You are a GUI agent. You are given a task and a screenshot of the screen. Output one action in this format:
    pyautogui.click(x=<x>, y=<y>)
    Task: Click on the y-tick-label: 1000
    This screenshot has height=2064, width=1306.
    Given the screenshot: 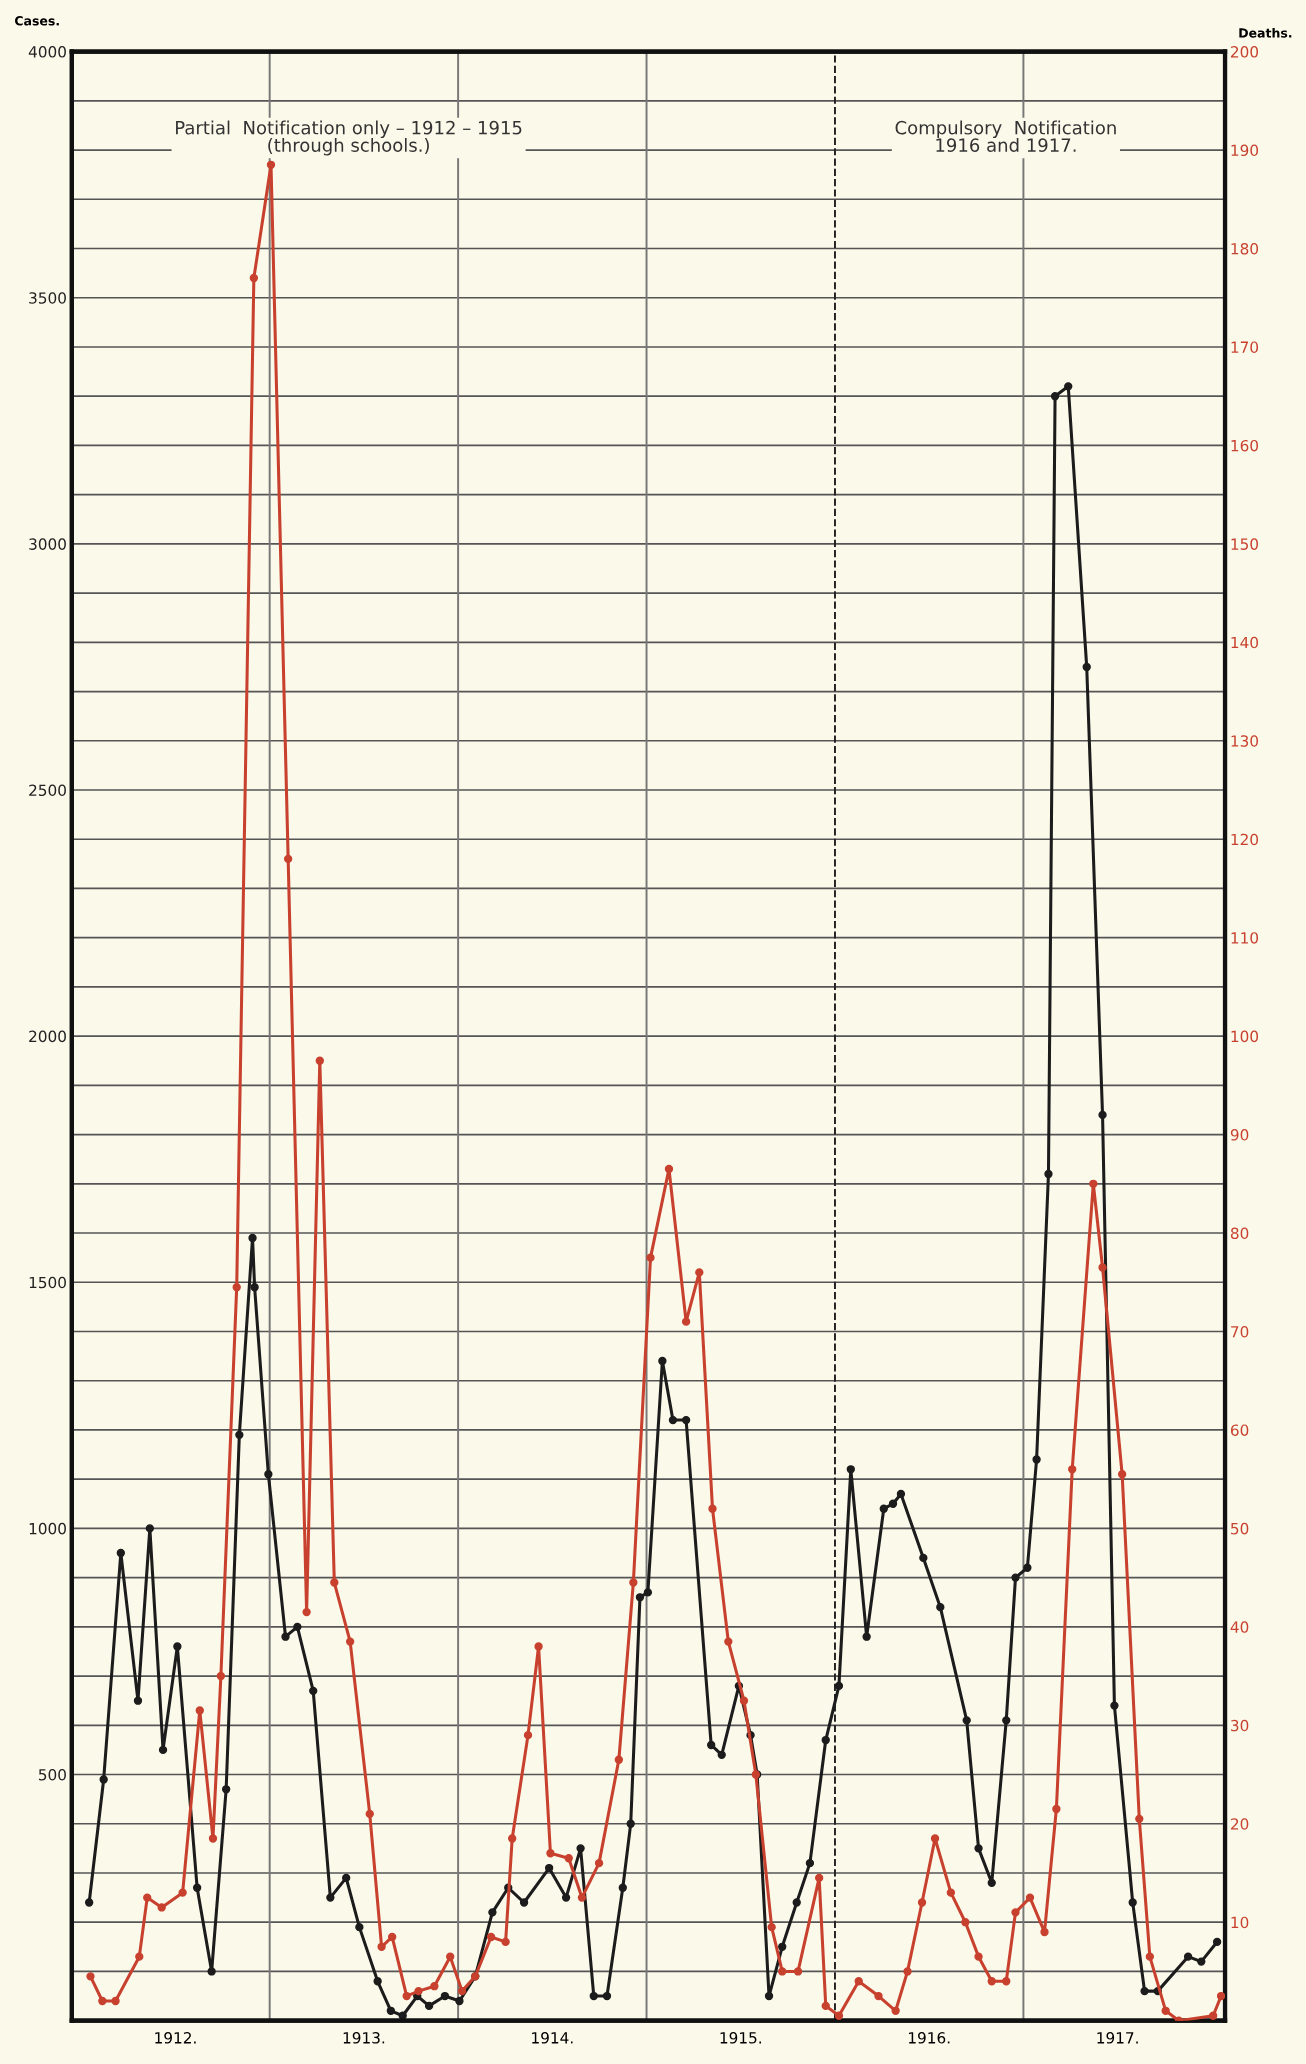 What is the action you would take?
    pyautogui.click(x=47, y=1528)
    